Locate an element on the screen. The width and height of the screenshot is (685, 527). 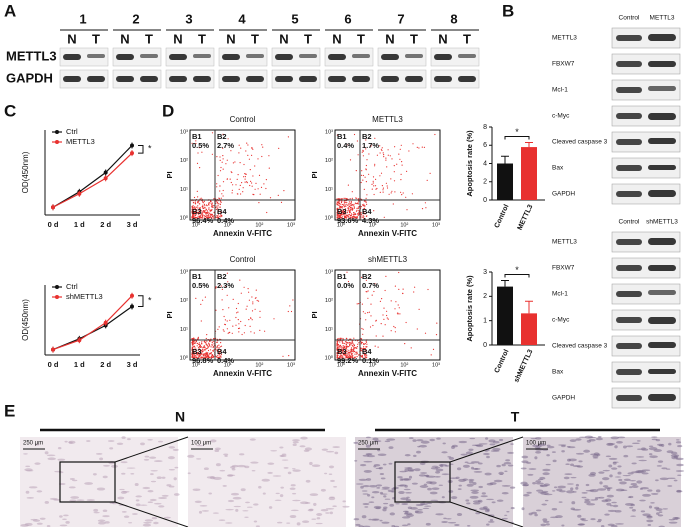
lane-label: T is located at coordinates (467, 38).